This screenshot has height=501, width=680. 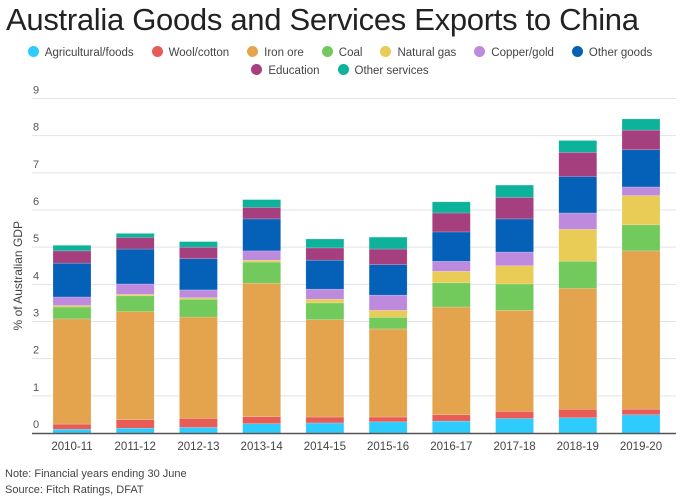 I want to click on legend-label: Other services, so click(x=391, y=71).